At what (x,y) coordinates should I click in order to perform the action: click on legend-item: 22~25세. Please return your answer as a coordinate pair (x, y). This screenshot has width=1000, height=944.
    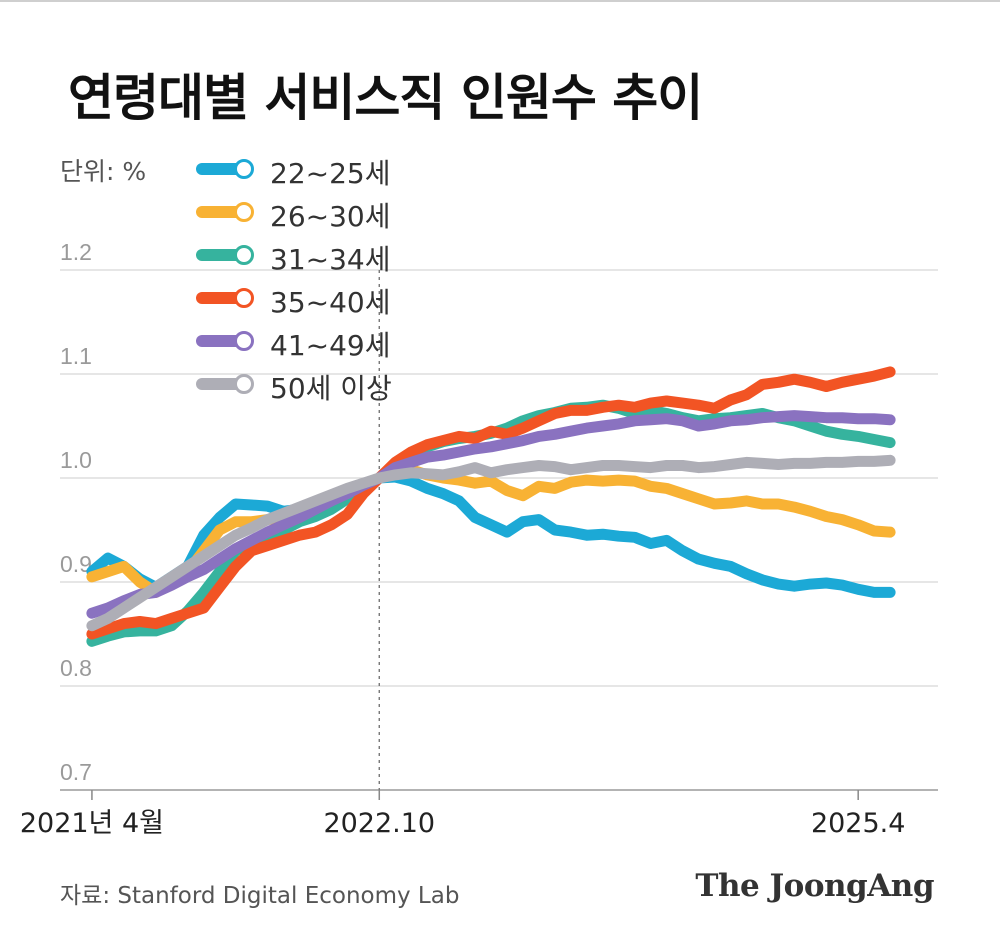
    Looking at the image, I should click on (311, 171).